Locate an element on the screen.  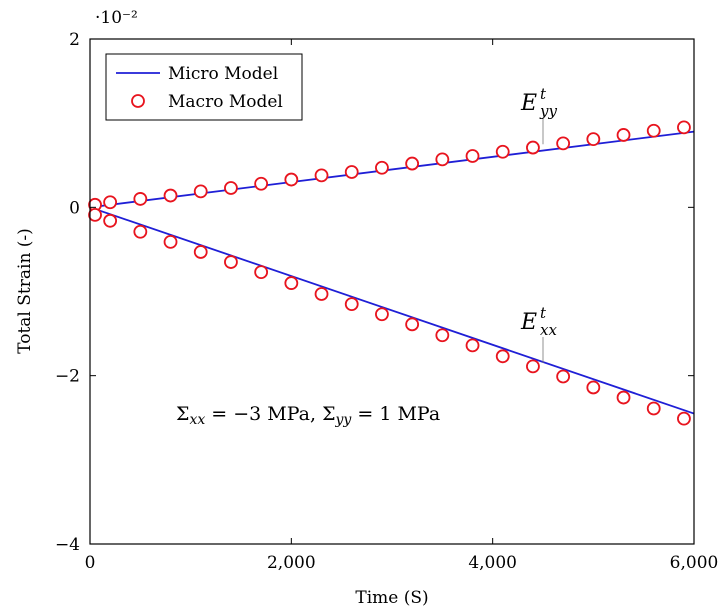
x-axis-title: Time (S) is located at coordinates (391, 598).